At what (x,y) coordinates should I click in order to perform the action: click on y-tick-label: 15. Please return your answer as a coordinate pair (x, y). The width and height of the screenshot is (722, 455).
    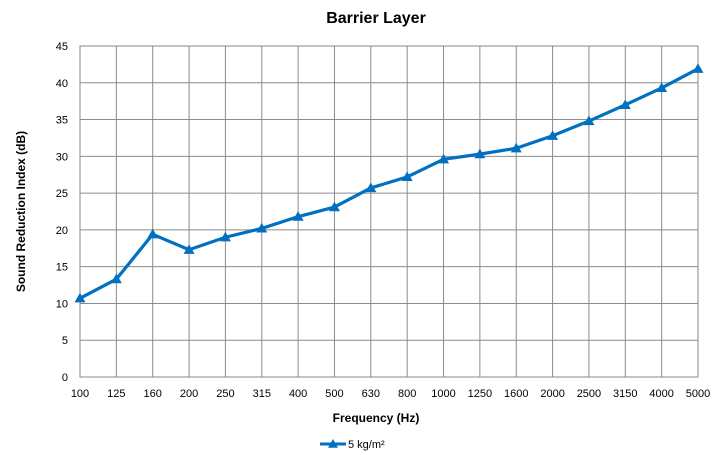
    Looking at the image, I should click on (62, 268).